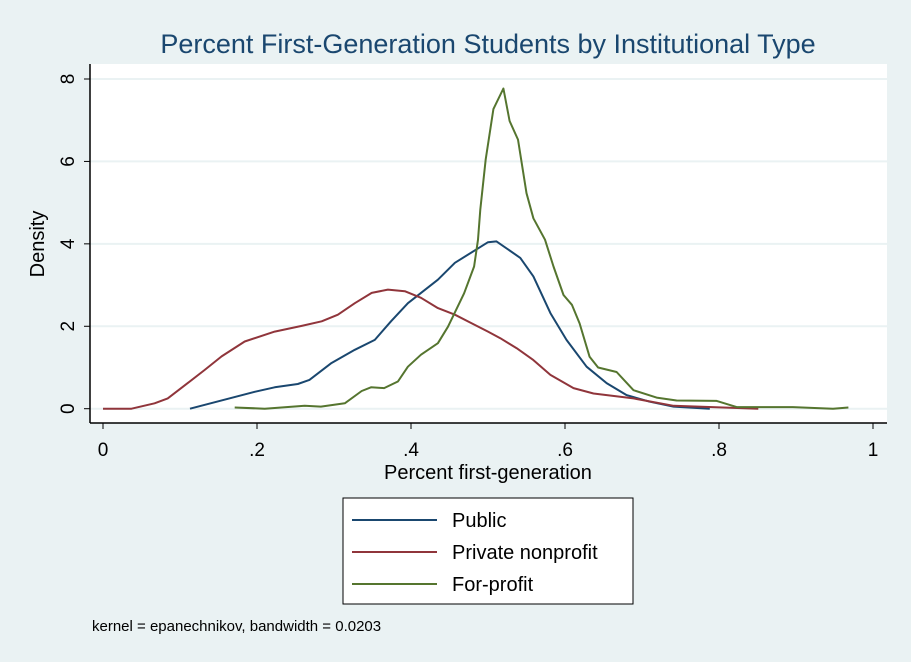 The width and height of the screenshot is (911, 662). What do you see at coordinates (68, 79) in the screenshot?
I see `y-tick-label: 8` at bounding box center [68, 79].